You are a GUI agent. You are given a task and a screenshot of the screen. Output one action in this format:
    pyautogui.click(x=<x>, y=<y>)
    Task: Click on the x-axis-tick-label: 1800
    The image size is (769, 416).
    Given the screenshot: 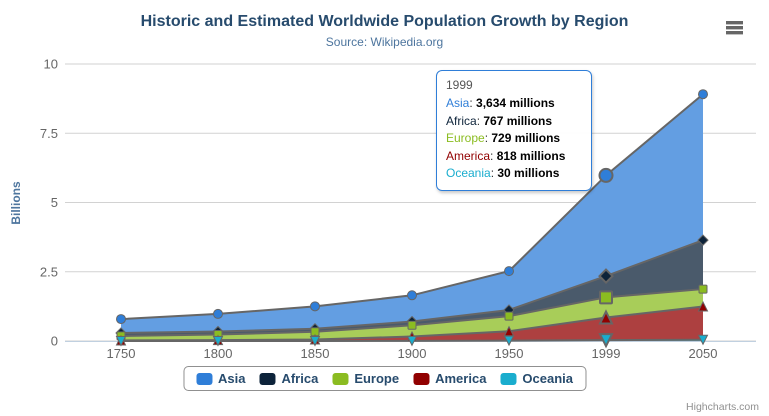 What is the action you would take?
    pyautogui.click(x=218, y=353)
    